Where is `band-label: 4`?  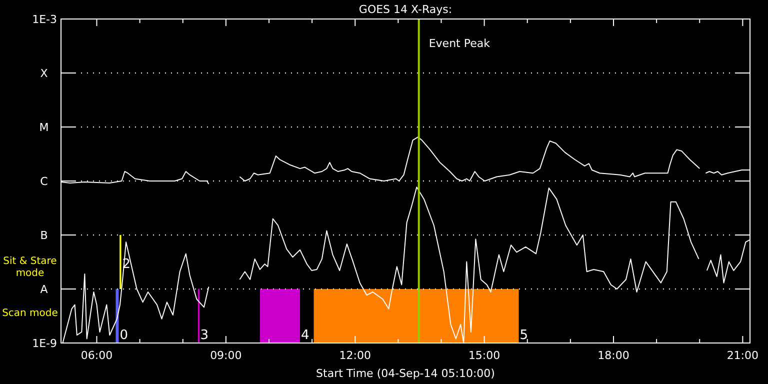
band-label: 4 is located at coordinates (305, 335).